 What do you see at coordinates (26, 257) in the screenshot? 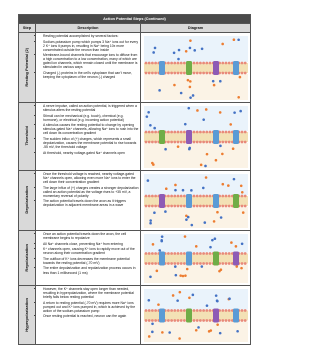
I see `step-label: Repolarization` at bounding box center [26, 257].